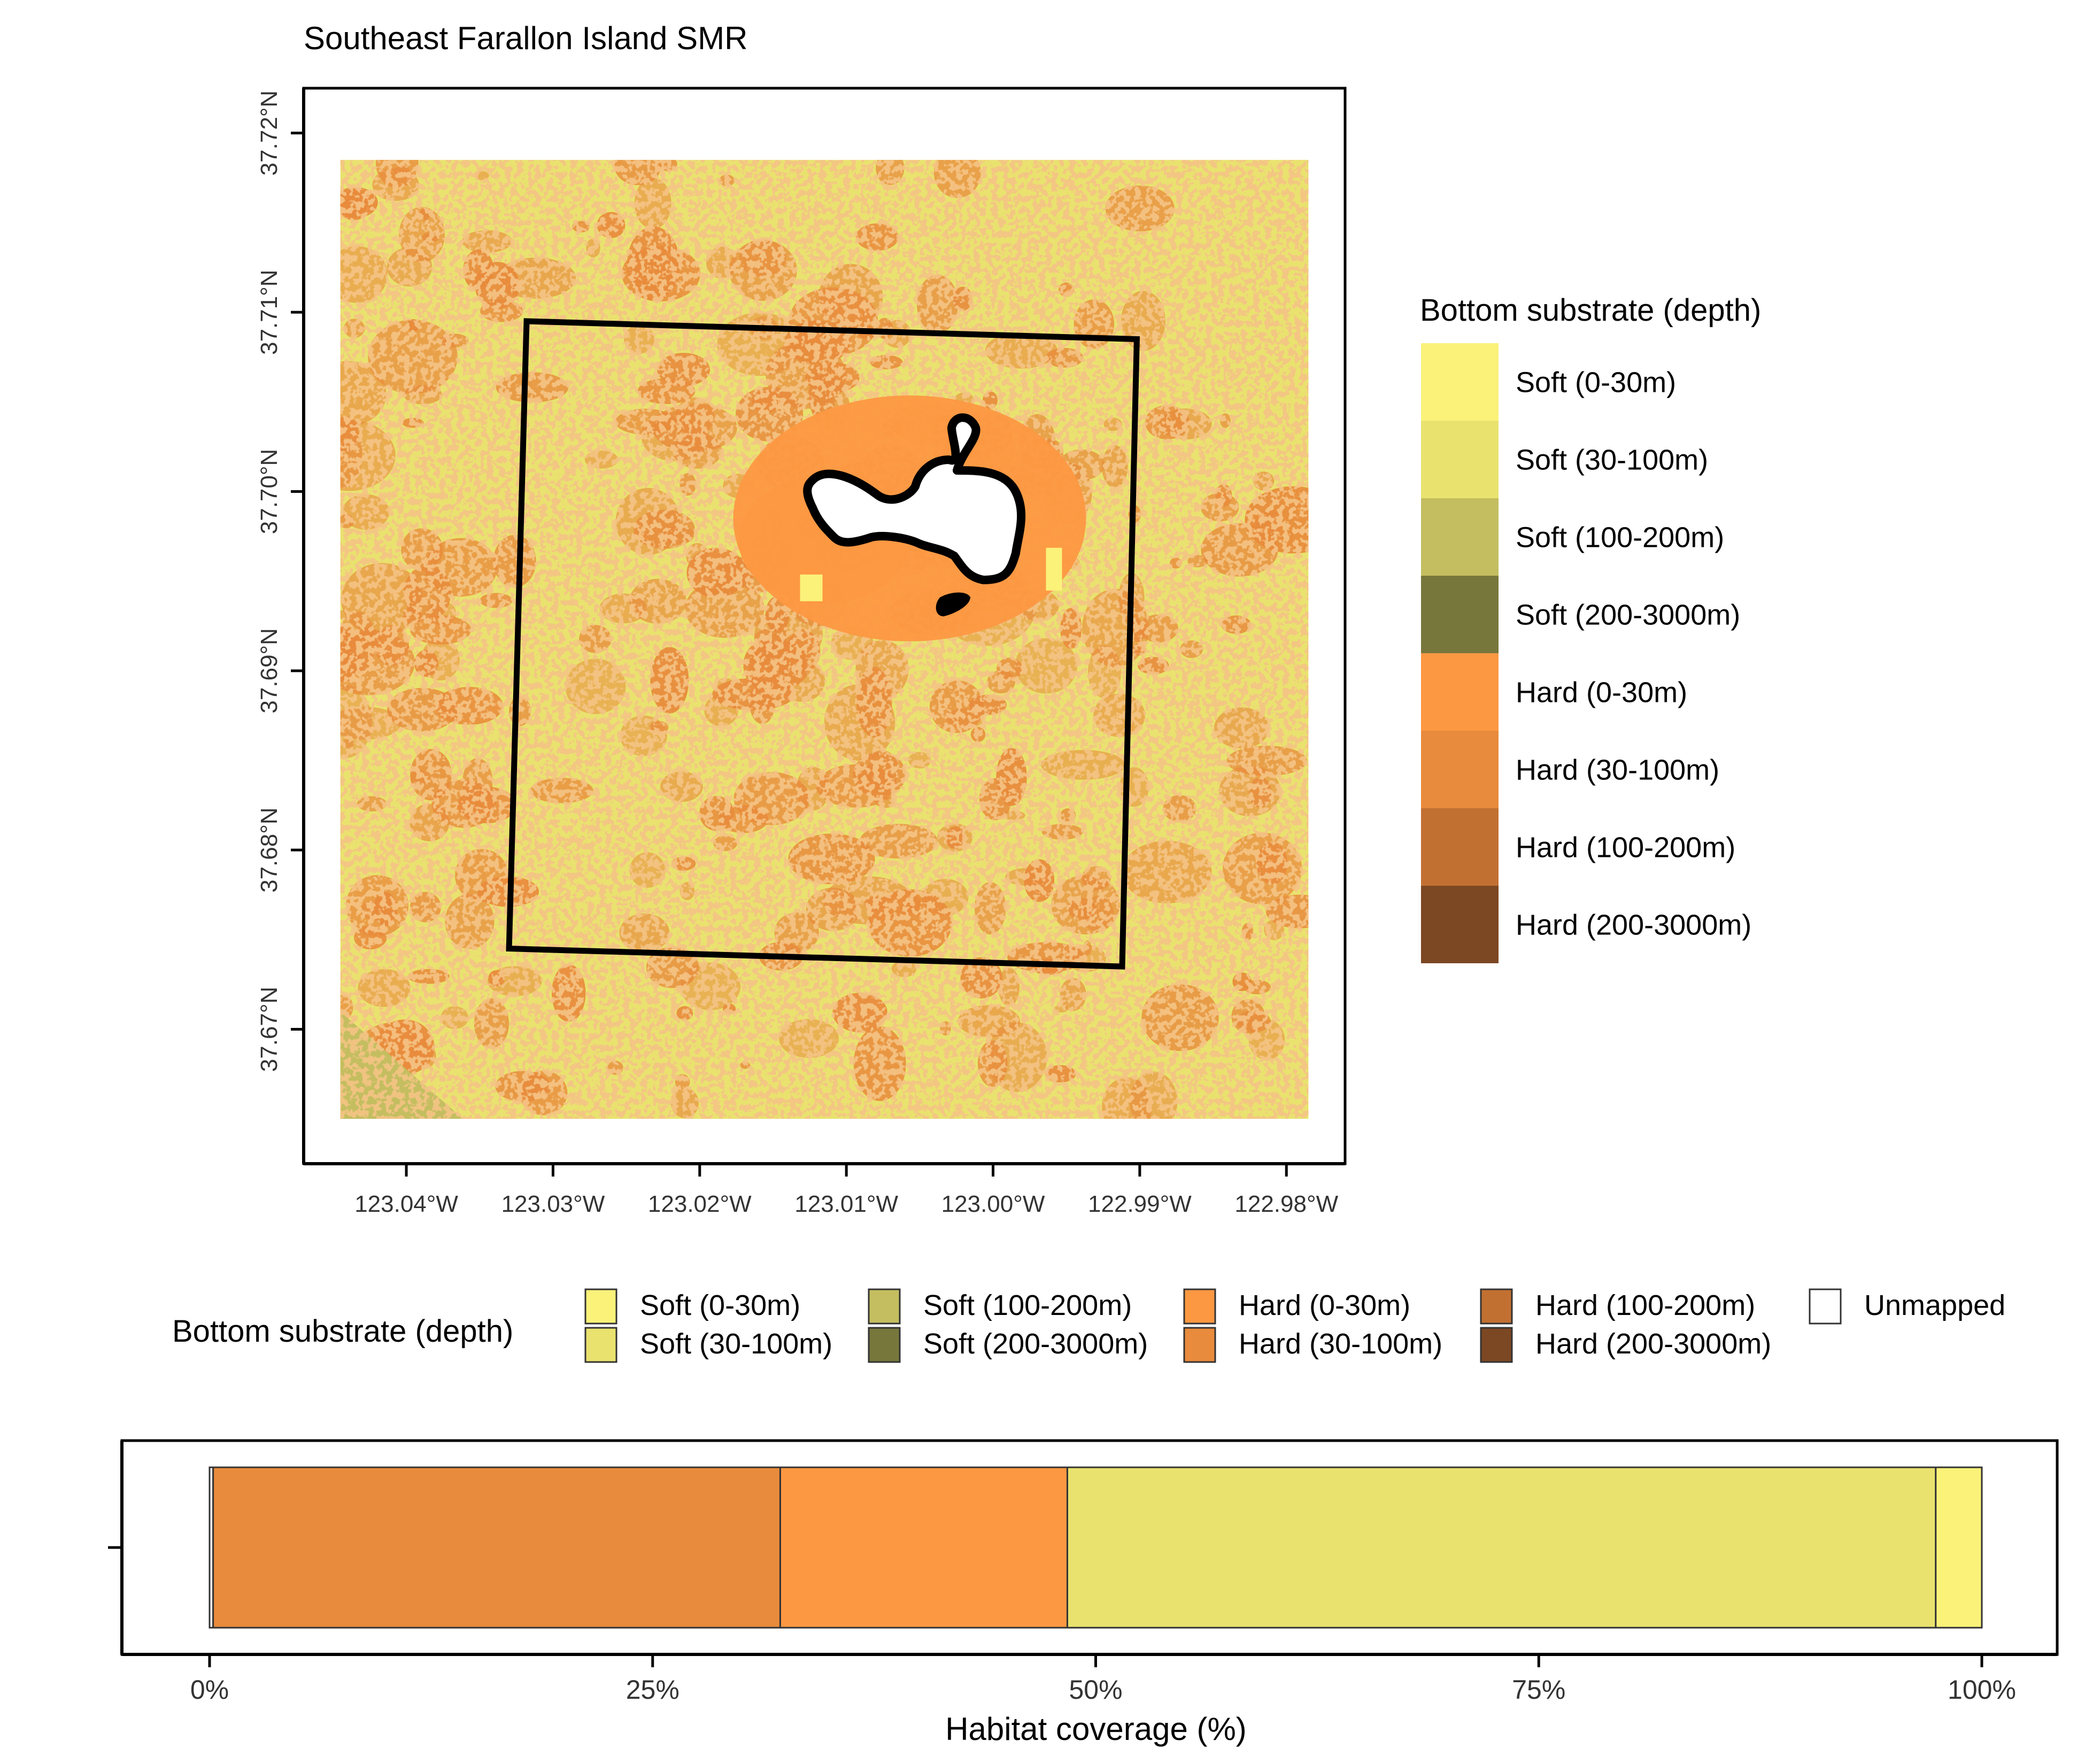 The width and height of the screenshot is (2085, 1764). What do you see at coordinates (700, 1204) in the screenshot?
I see `map-x-tick-label: 123.02°W` at bounding box center [700, 1204].